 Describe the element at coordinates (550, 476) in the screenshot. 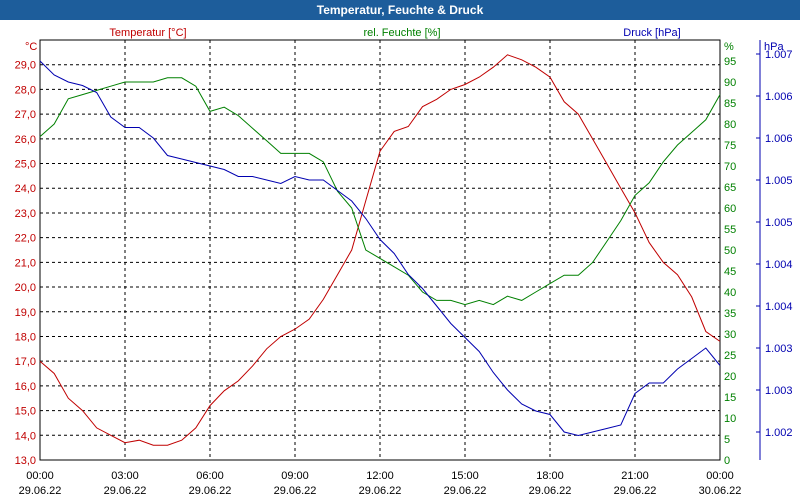

I see `x-tick-time: 18:00` at that location.